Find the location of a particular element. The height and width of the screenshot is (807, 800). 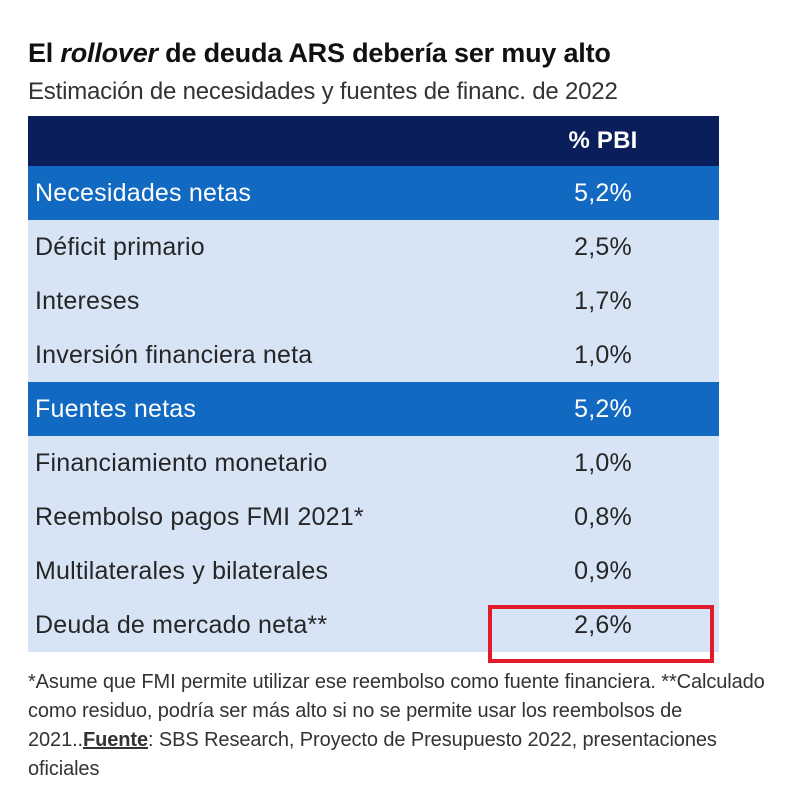

table-section-row: Necesidades netas 5,2% is located at coordinates (373, 193).